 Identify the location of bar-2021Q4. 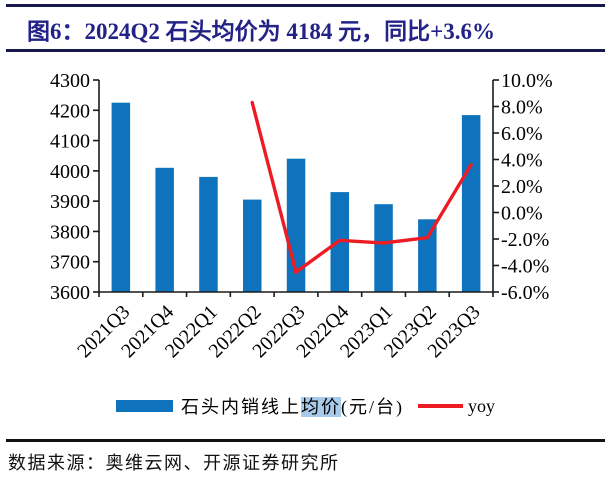
(164, 229).